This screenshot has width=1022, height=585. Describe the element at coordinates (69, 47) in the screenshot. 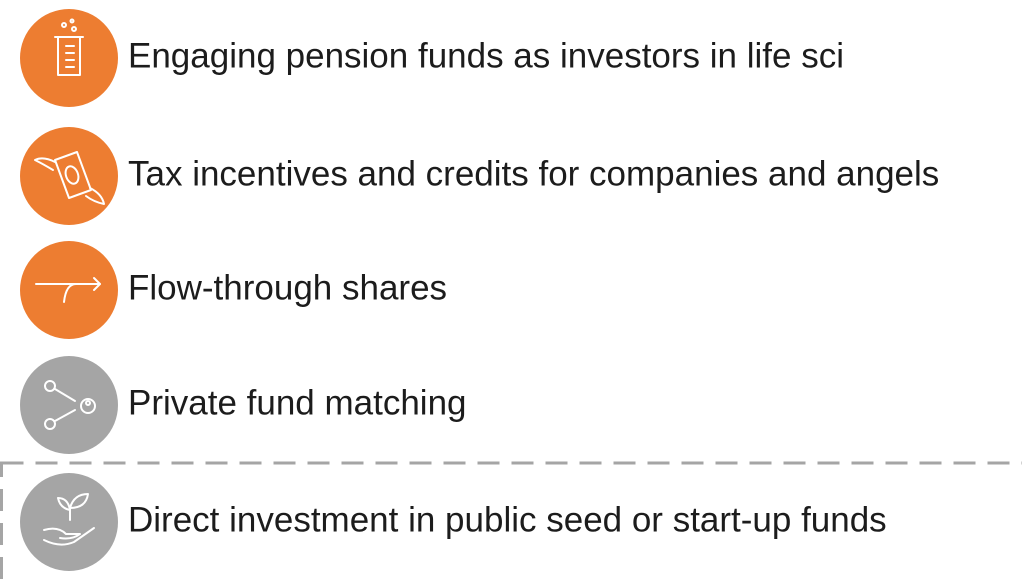

I see `beaker-icon` at that location.